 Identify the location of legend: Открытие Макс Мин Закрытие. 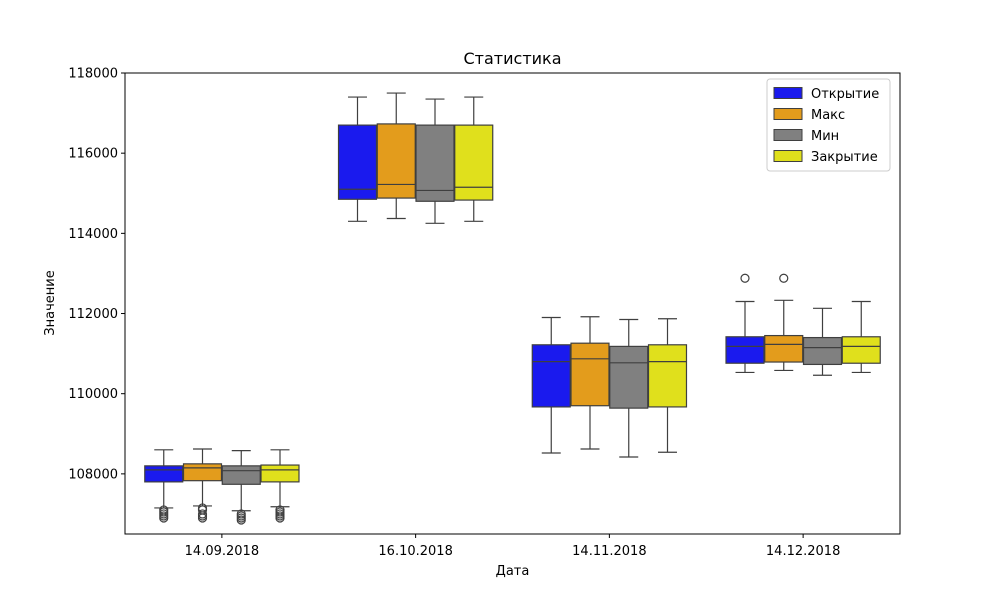
(828, 125).